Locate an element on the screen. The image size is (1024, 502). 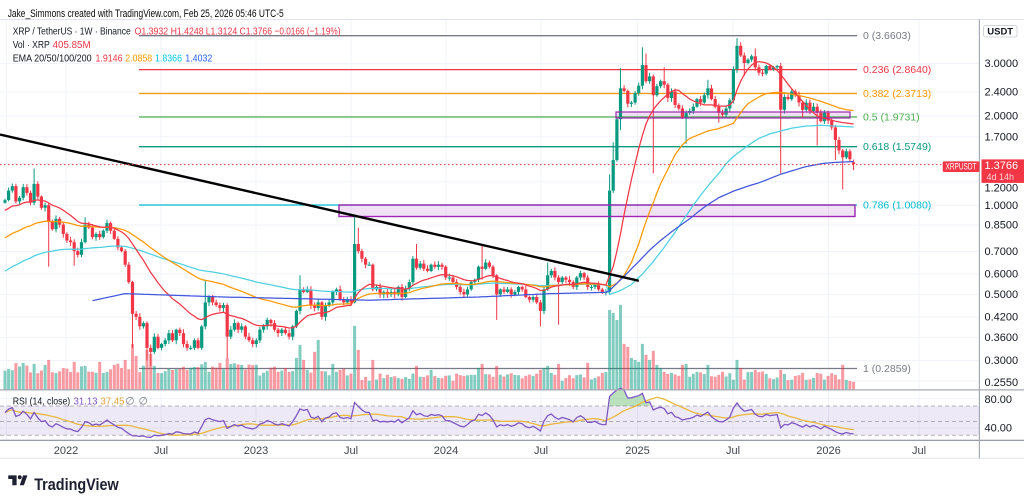
svg-text: 2.4000 is located at coordinates (1002, 93).